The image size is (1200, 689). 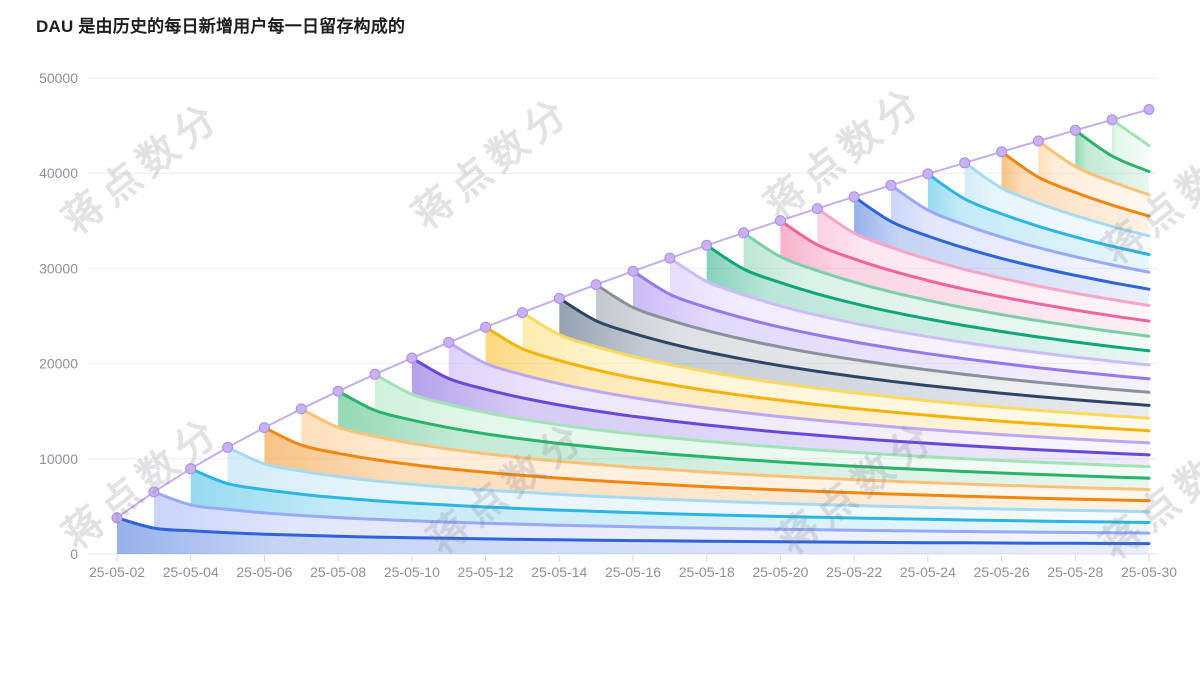 What do you see at coordinates (221, 26) in the screenshot?
I see `chart-title: DAU 是由历史的每日新增用户每一日留存构成的` at bounding box center [221, 26].